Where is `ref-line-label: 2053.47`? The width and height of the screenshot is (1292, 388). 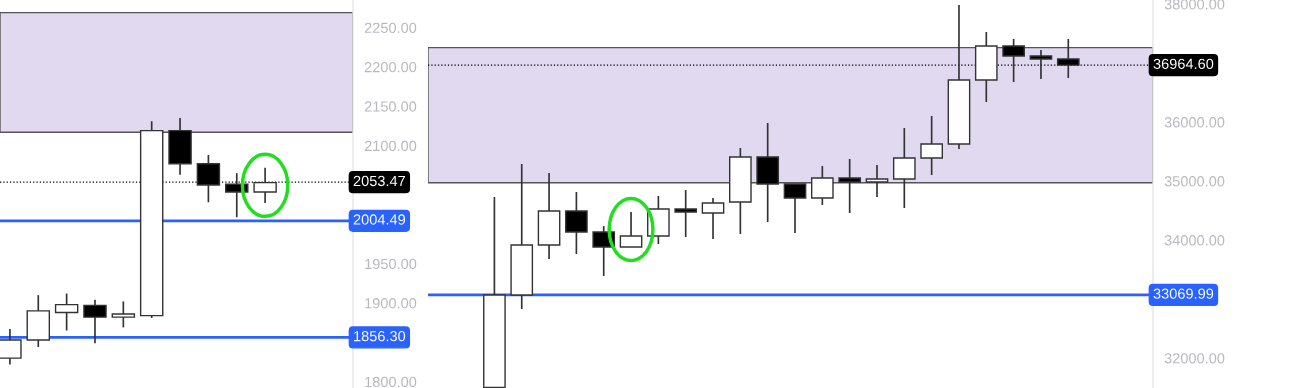 ref-line-label: 2053.47 is located at coordinates (379, 181).